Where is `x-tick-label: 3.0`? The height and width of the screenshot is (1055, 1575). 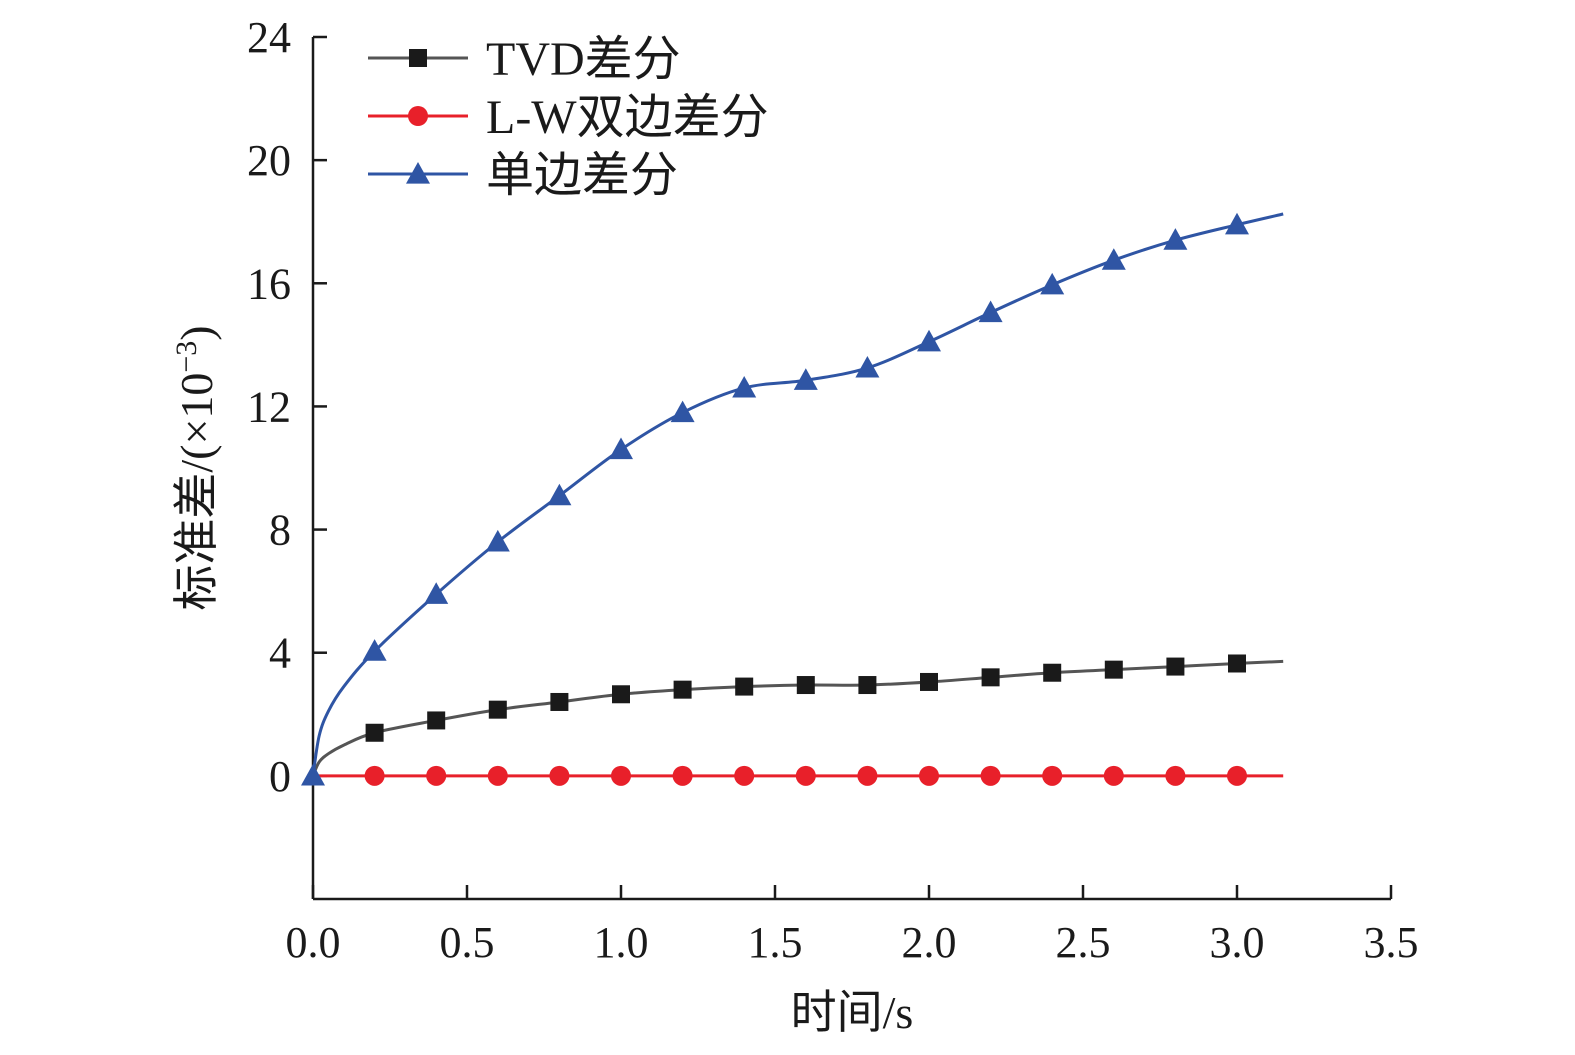 x-tick-label: 3.0 is located at coordinates (1237, 942).